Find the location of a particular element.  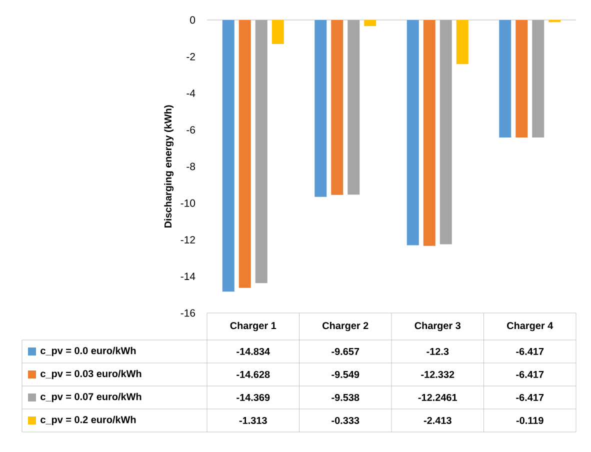

y-tick-label: -14 is located at coordinates (188, 276).